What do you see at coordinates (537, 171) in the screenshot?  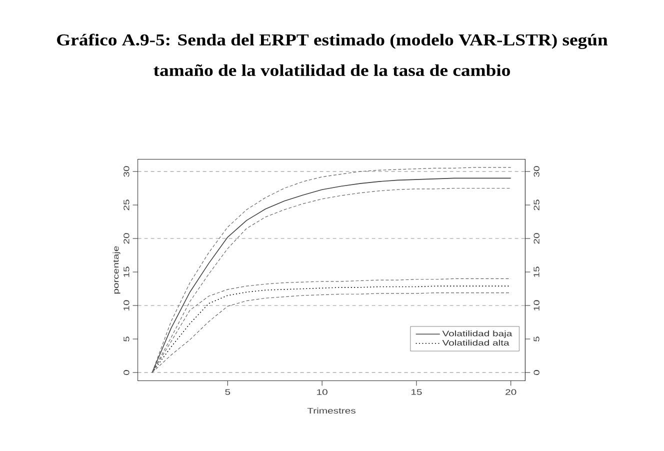 I see `y2-tick-label: 30` at bounding box center [537, 171].